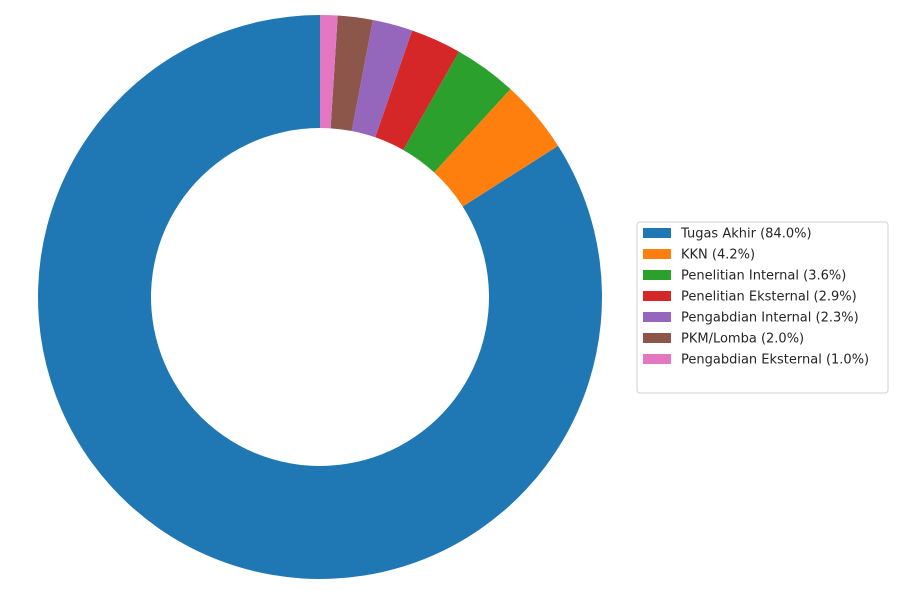 The height and width of the screenshot is (593, 898). Describe the element at coordinates (775, 360) in the screenshot. I see `legend-label: Pengabdian Eksternal (1.0%)` at that location.